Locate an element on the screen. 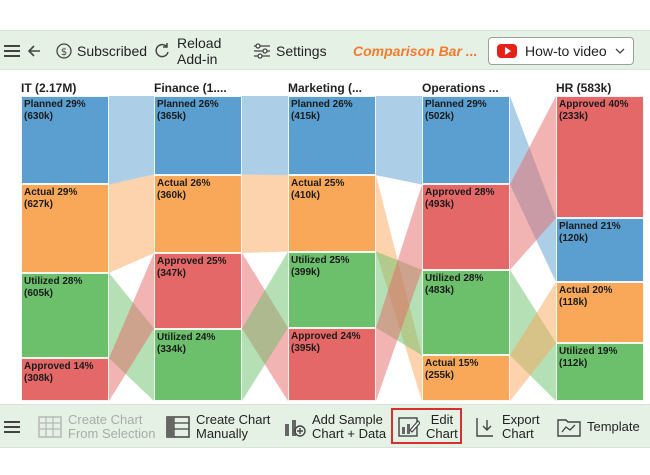 The height and width of the screenshot is (475, 650). edit-chart-icon is located at coordinates (409, 427).